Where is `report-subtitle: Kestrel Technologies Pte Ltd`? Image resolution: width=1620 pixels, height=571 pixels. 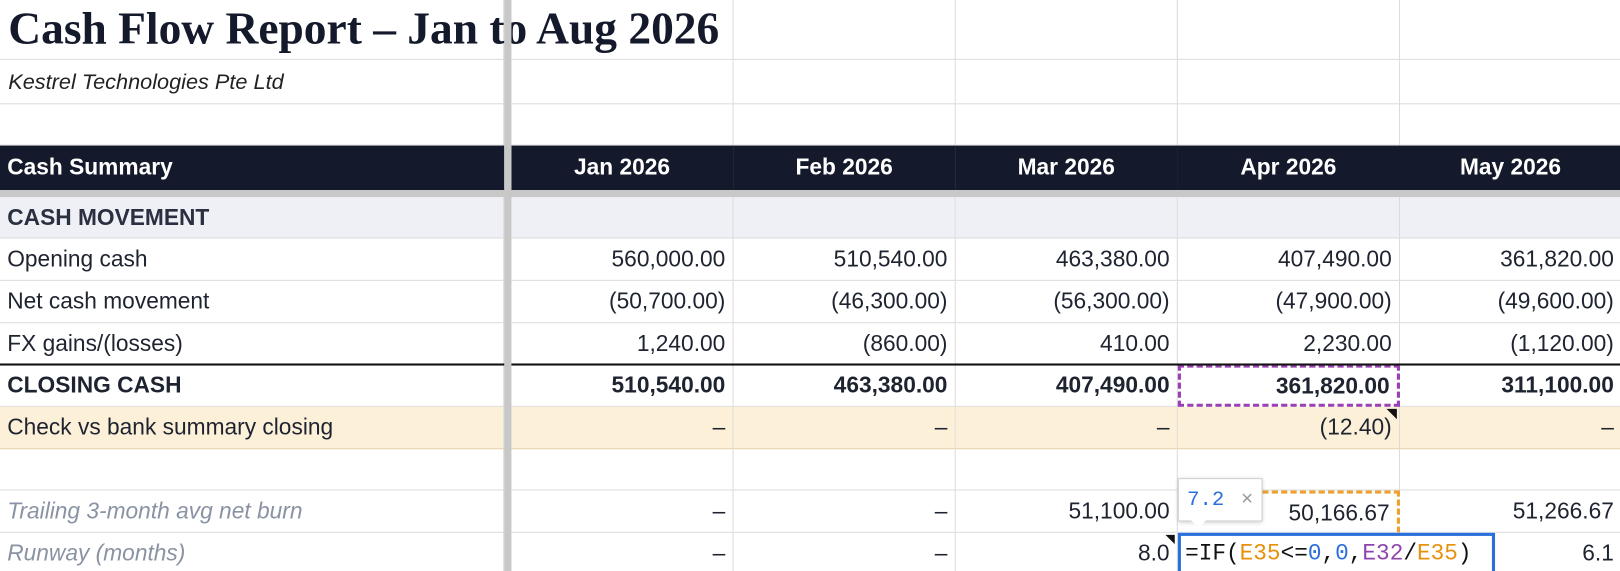 report-subtitle: Kestrel Technologies Pte Ltd is located at coordinates (146, 82).